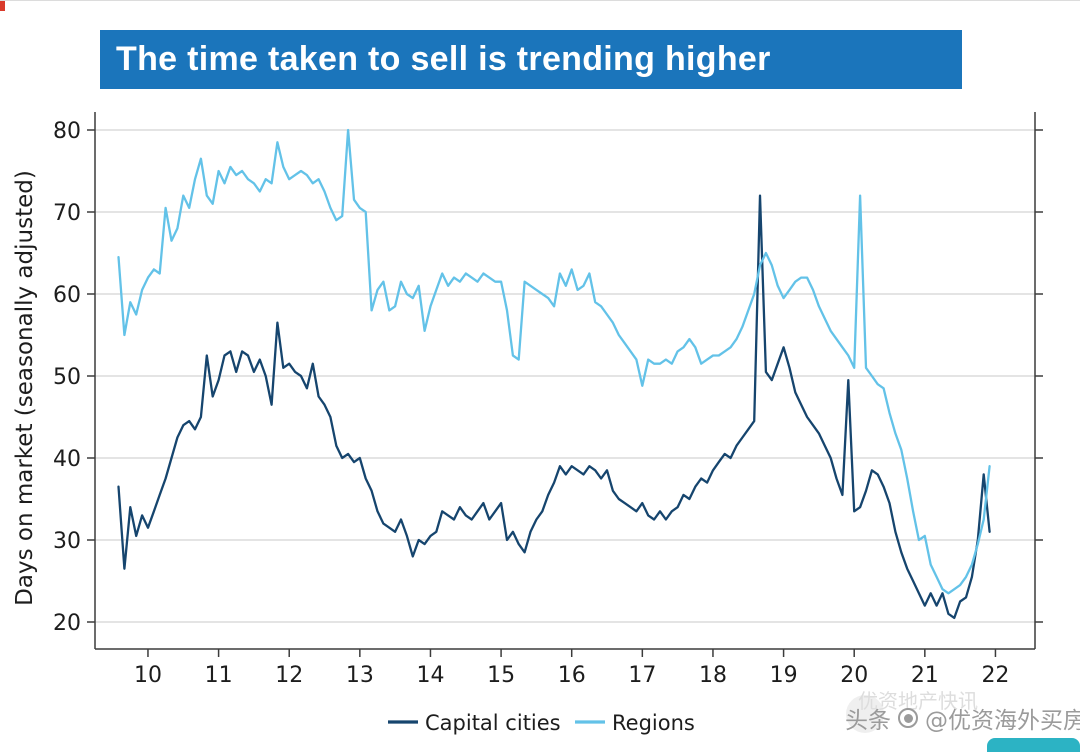 This screenshot has width=1080, height=752. What do you see at coordinates (784, 675) in the screenshot?
I see `x-tick-label: 19` at bounding box center [784, 675].